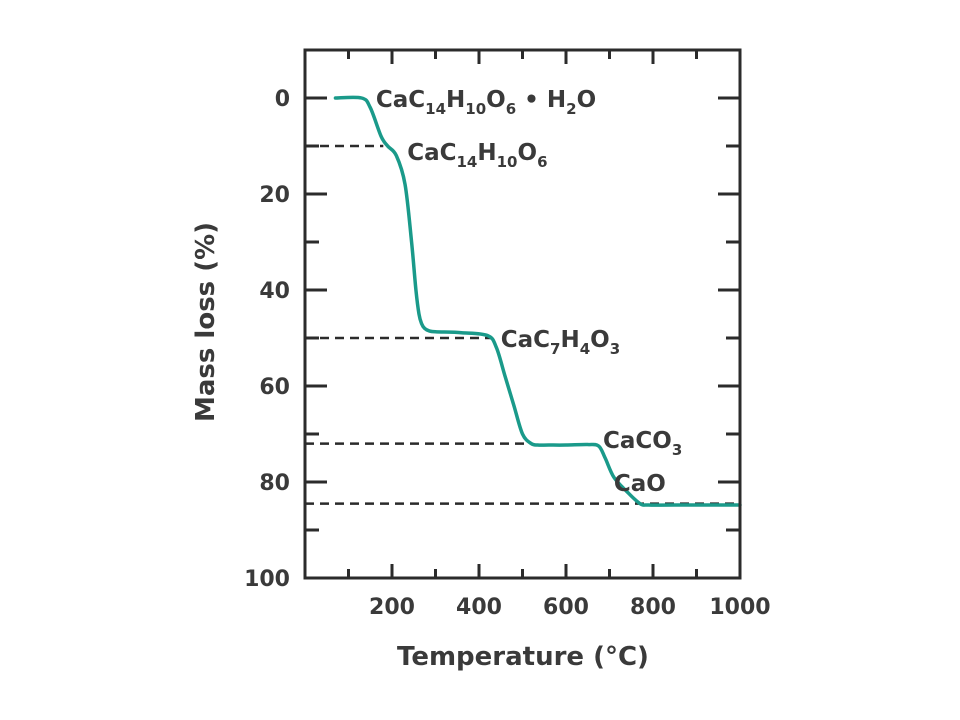 Image resolution: width=960 pixels, height=720 pixels. I want to click on x-tick-label: 400, so click(479, 607).